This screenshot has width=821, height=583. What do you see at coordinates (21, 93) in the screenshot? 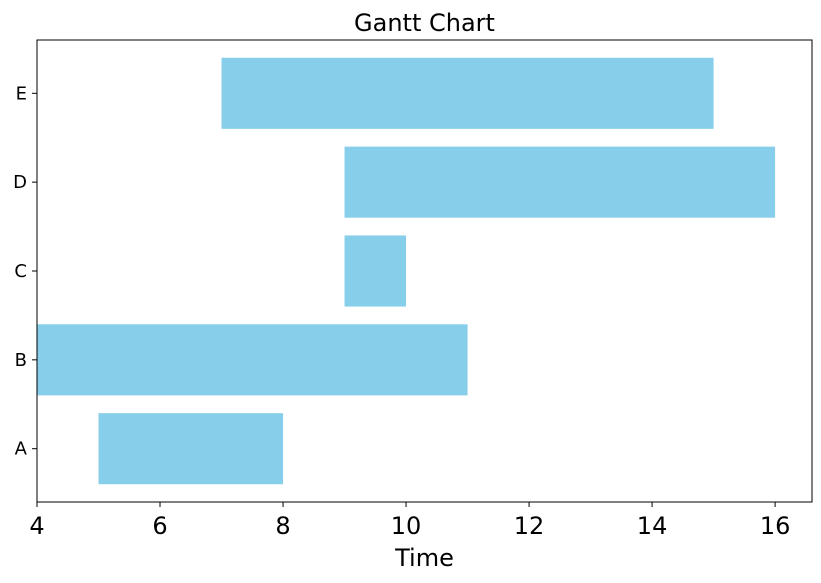
I see `y-tick-label-e: E` at bounding box center [21, 93].